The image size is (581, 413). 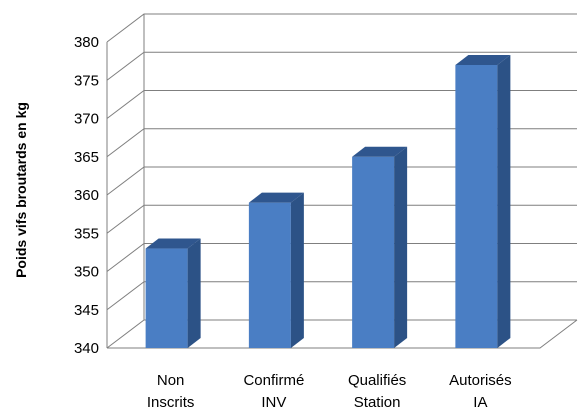 I want to click on y-tick-label: 375, so click(x=86, y=80).